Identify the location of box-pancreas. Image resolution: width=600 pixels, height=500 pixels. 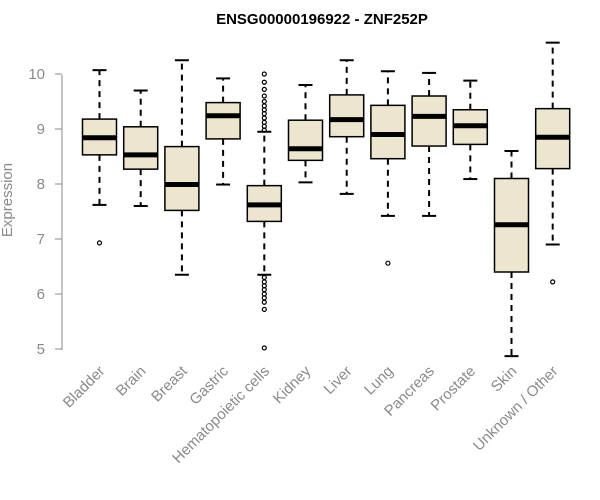
(429, 144).